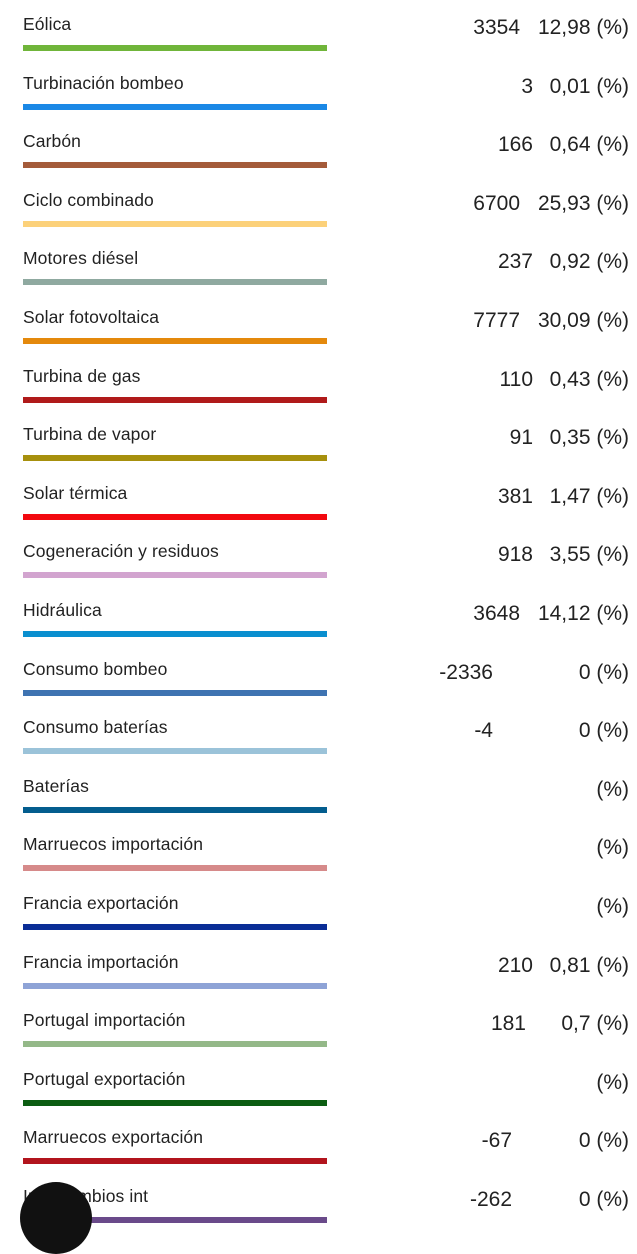 The width and height of the screenshot is (637, 1254). Describe the element at coordinates (496, 320) in the screenshot. I see `legend-value: 7777` at that location.